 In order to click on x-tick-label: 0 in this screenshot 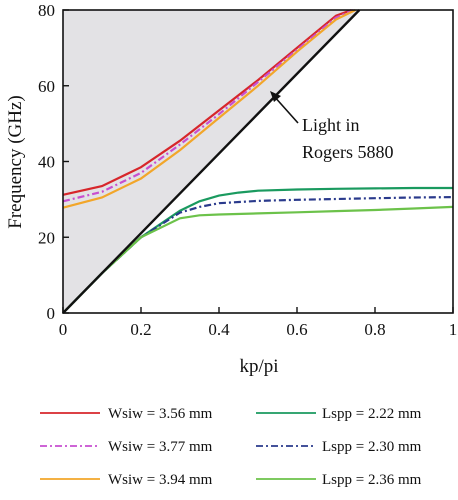, I will do `click(63, 329)`.